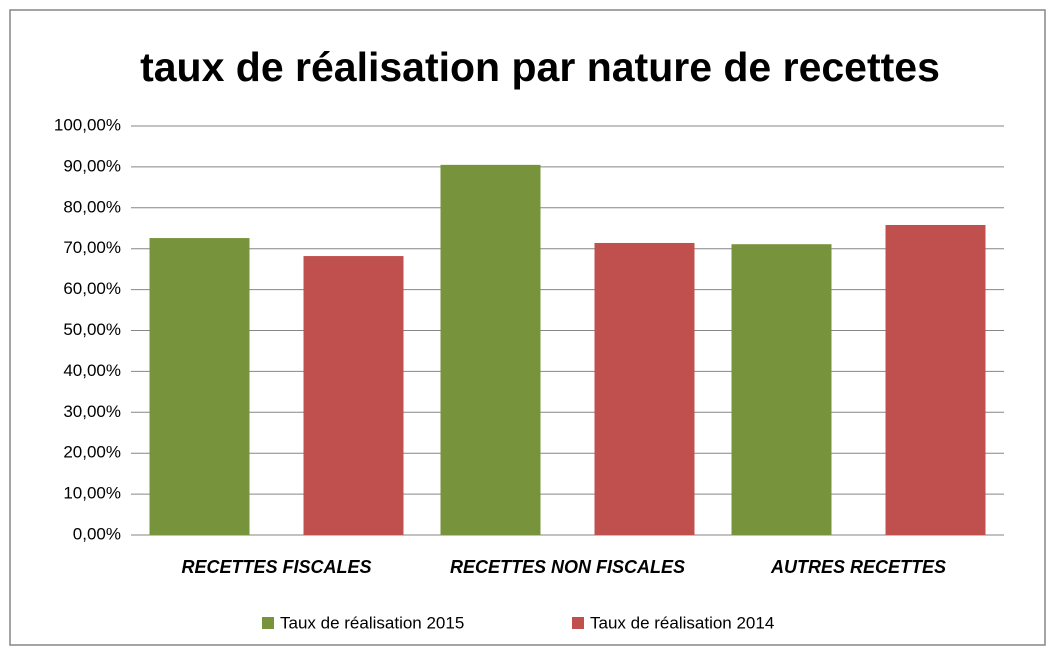 Image resolution: width=1056 pixels, height=655 pixels. What do you see at coordinates (92, 165) in the screenshot?
I see `y-tick-label: 90,00%` at bounding box center [92, 165].